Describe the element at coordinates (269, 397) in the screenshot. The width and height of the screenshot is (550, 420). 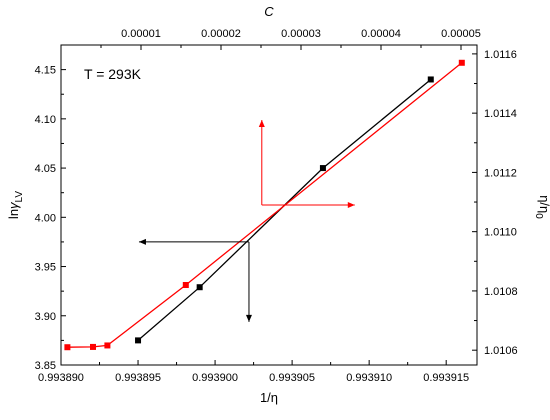
I see `bottom-axis-title: 1/η` at that location.